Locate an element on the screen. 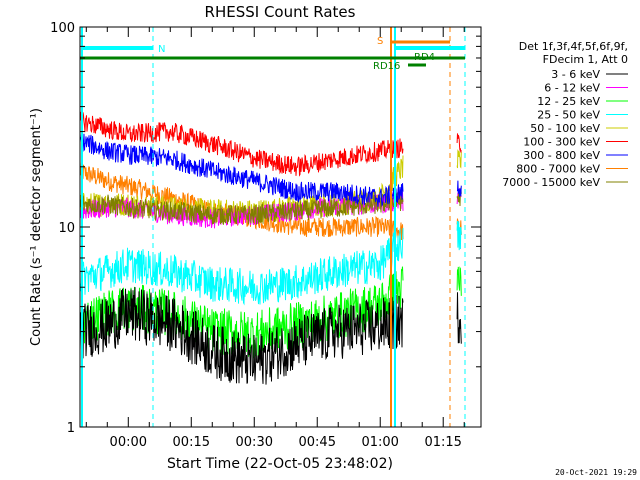 The height and width of the screenshot is (480, 640). flag-label-s: S is located at coordinates (380, 41).